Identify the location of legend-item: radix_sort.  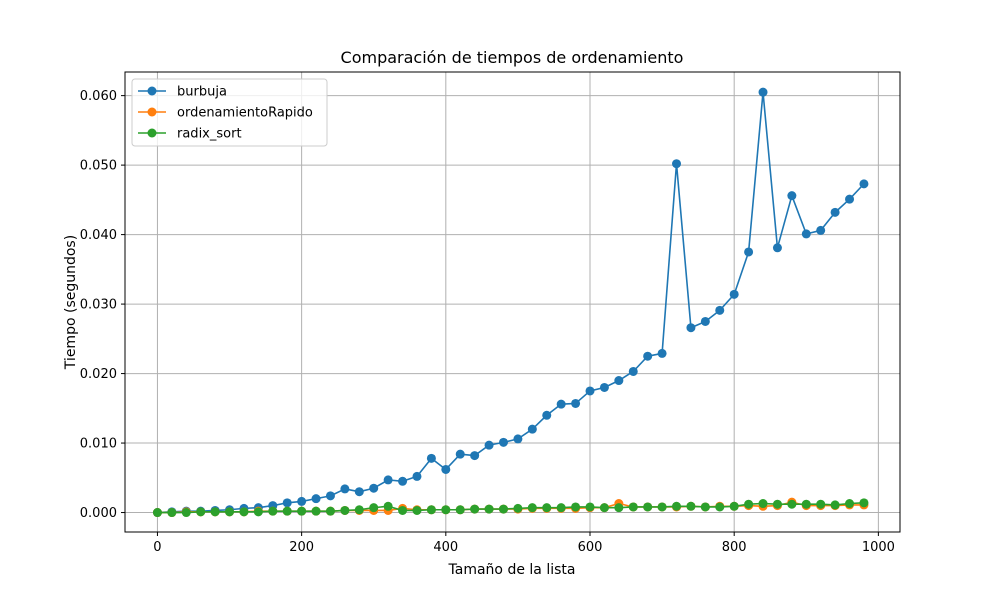
(190, 134).